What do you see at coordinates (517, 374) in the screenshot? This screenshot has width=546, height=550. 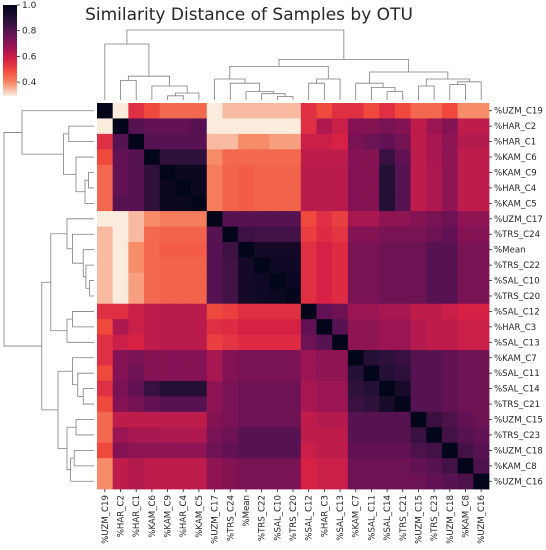 I see `row-tick-label: %SAL_C11` at bounding box center [517, 374].